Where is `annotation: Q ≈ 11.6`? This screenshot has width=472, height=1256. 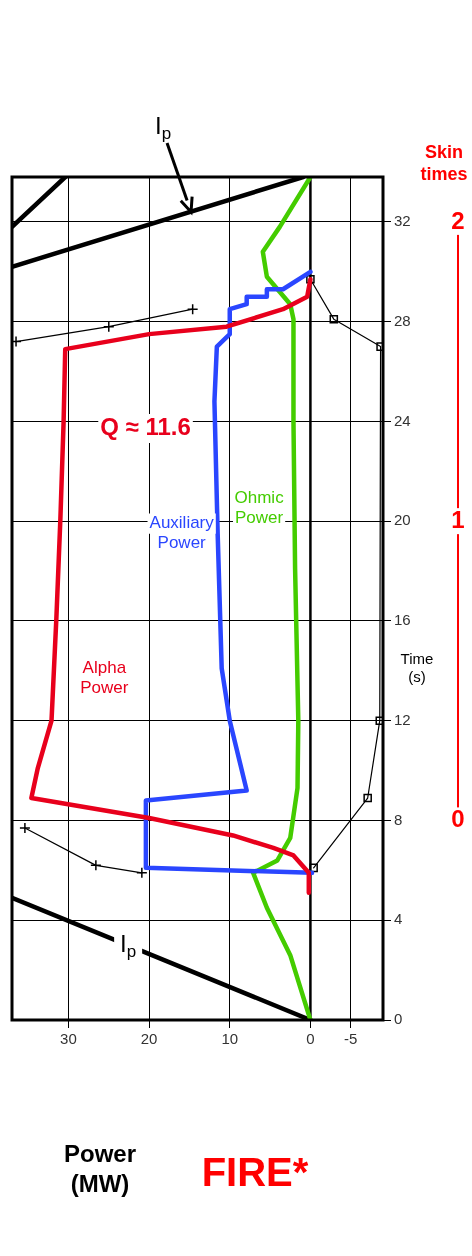 annotation: Q ≈ 11.6 is located at coordinates (145, 427).